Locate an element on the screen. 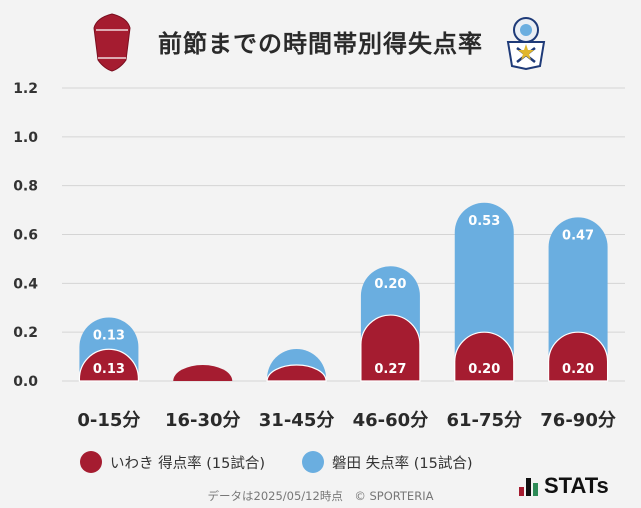 The image size is (641, 508). x-category-label: 16-30分 is located at coordinates (203, 420).